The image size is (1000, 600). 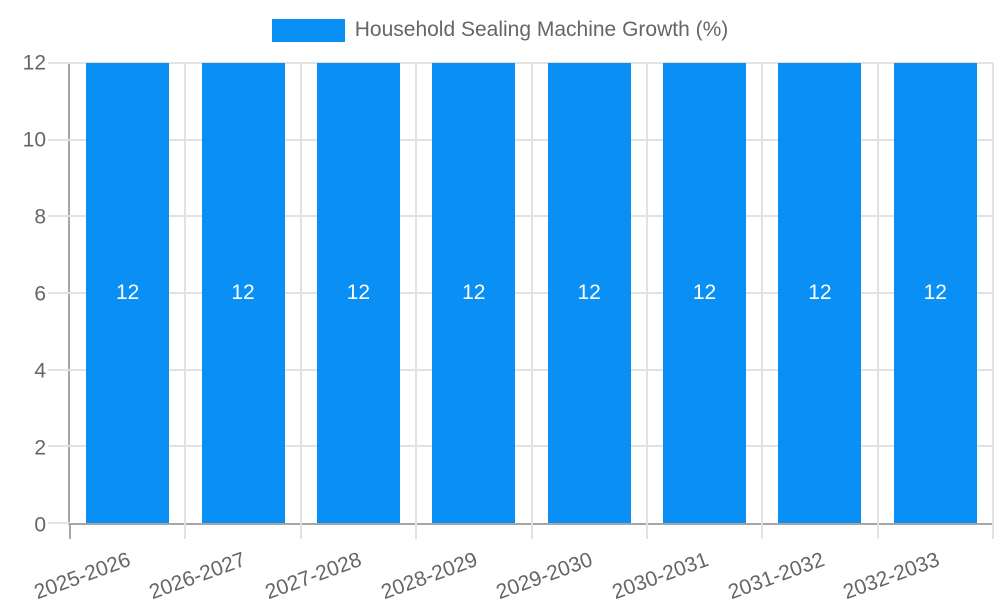 I want to click on x-tick-label: 2030-2031, so click(x=660, y=574).